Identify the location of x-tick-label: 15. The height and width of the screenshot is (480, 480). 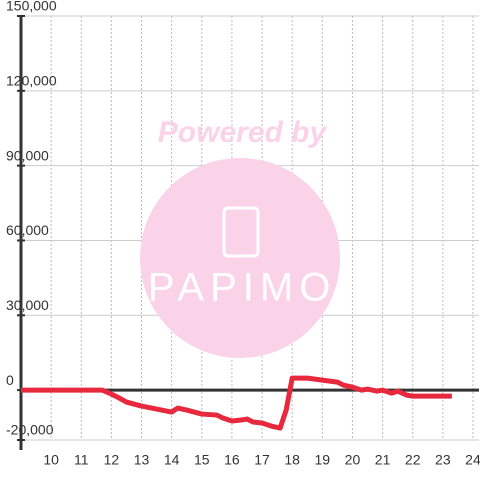
(202, 460).